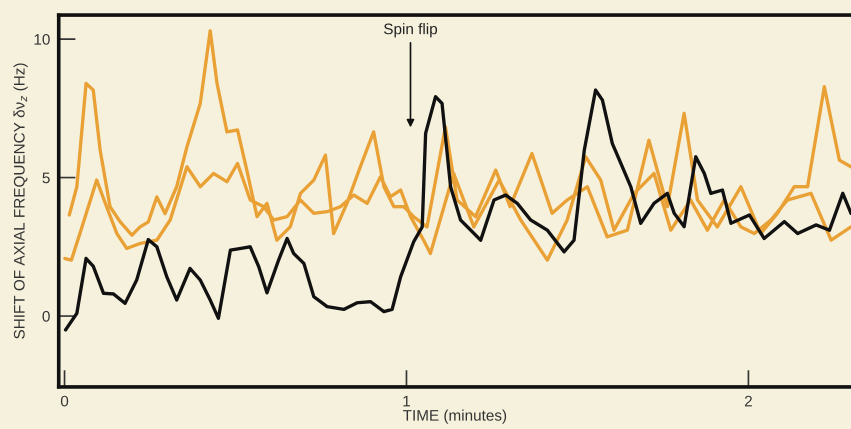 The width and height of the screenshot is (851, 429). What do you see at coordinates (42, 39) in the screenshot?
I see `y-tick-label: 10` at bounding box center [42, 39].